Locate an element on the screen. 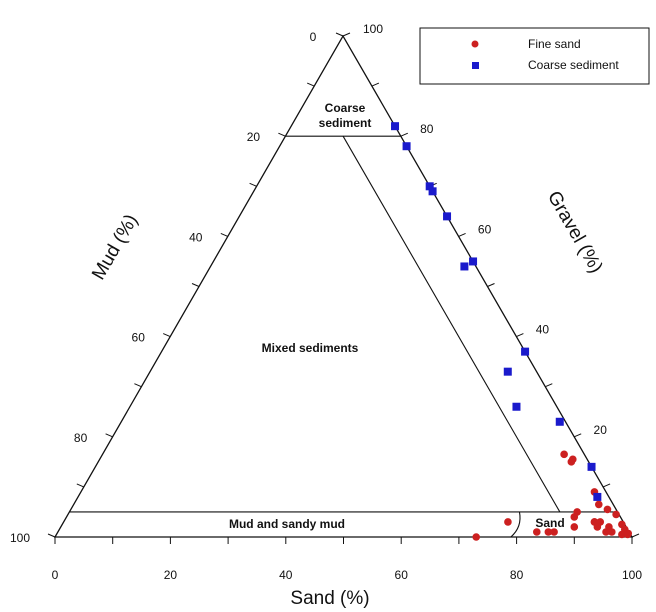 This screenshot has height=612, width=656. tick-label-mud: 40 is located at coordinates (196, 237).